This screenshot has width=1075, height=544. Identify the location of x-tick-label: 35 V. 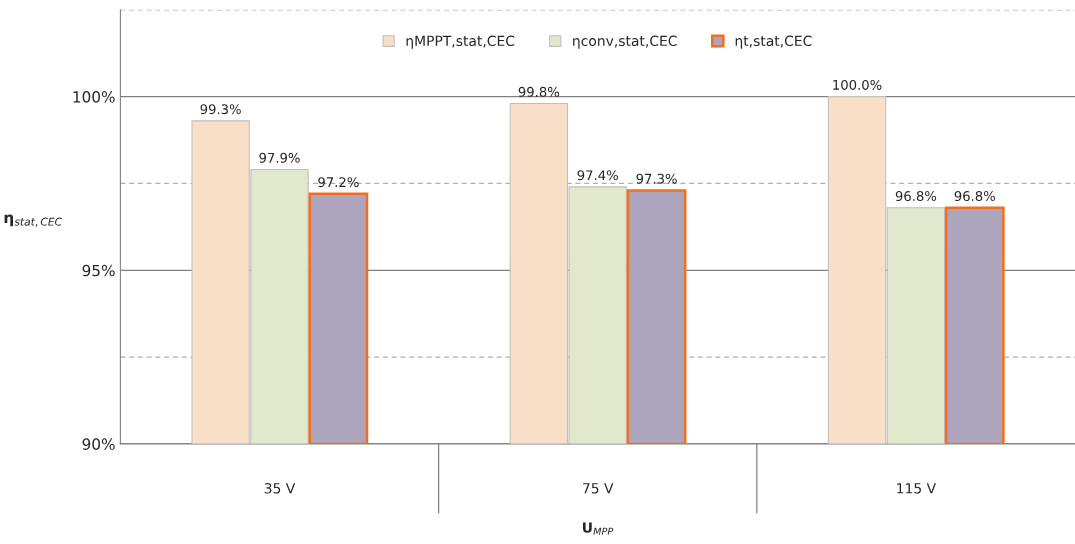
(280, 488).